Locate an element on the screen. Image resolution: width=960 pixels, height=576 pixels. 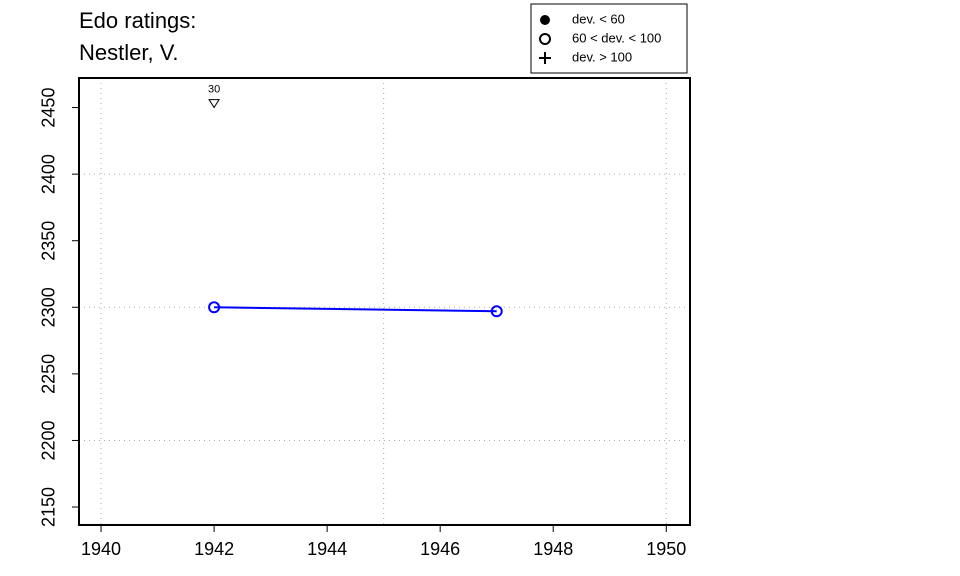
y-tick-label: 2300 is located at coordinates (49, 307).